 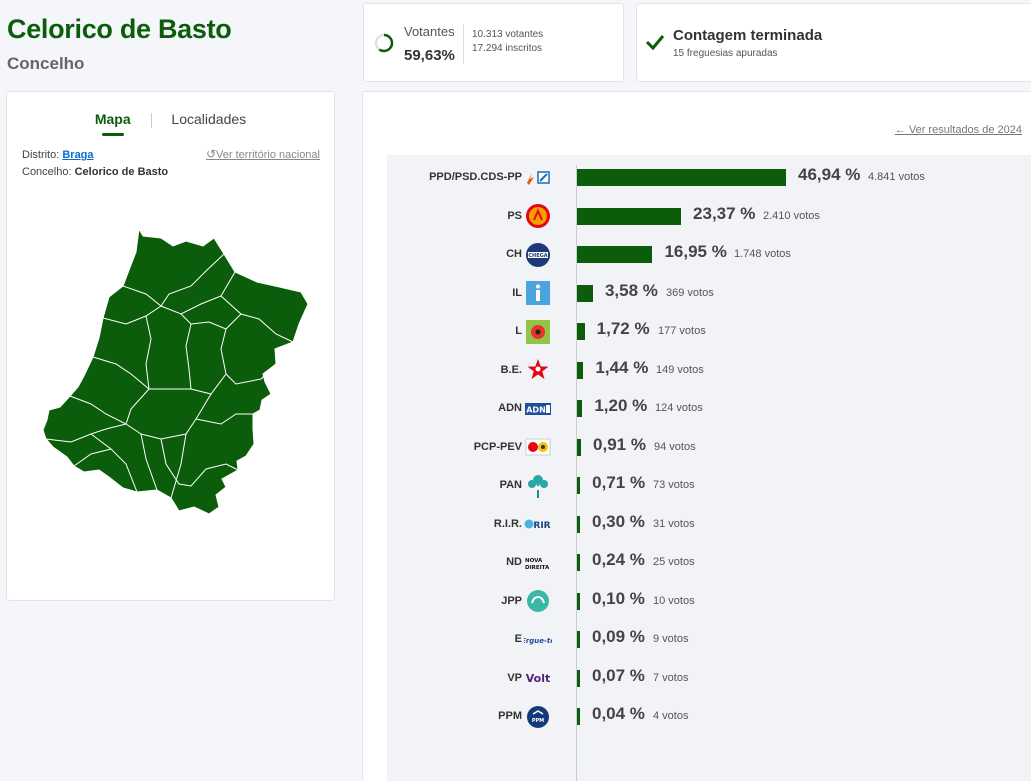 What do you see at coordinates (709, 640) in the screenshot?
I see `result-row: EErgue-te 0,09 % 9 votos` at bounding box center [709, 640].